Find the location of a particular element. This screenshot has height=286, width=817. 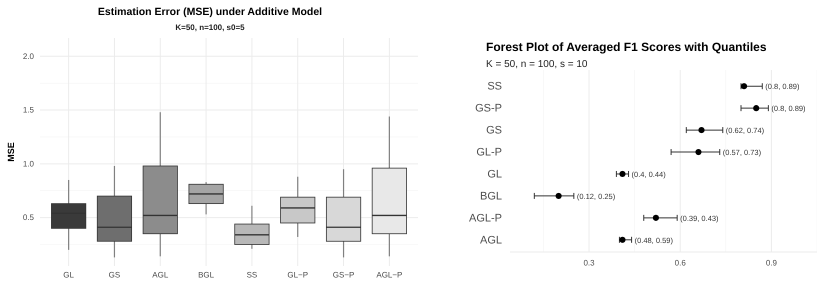

y-tick-label: GL is located at coordinates (494, 174).